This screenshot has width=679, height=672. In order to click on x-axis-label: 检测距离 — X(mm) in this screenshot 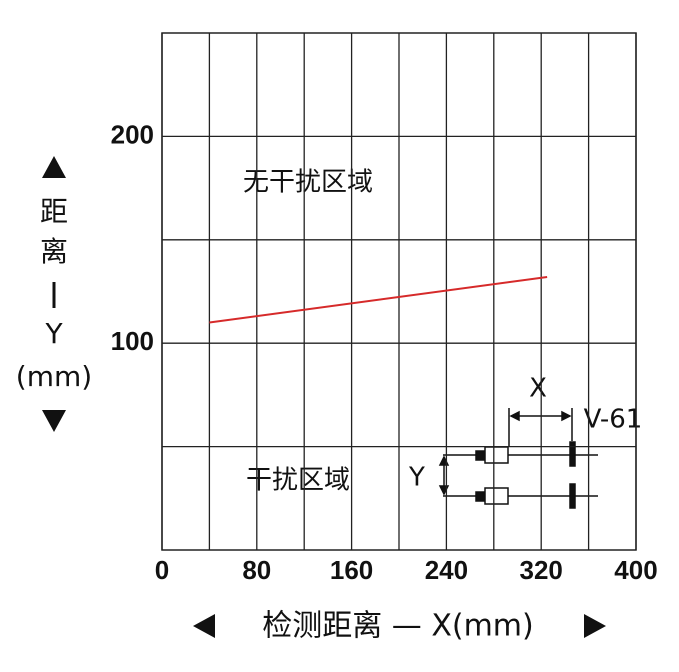, I will do `click(397, 626)`.